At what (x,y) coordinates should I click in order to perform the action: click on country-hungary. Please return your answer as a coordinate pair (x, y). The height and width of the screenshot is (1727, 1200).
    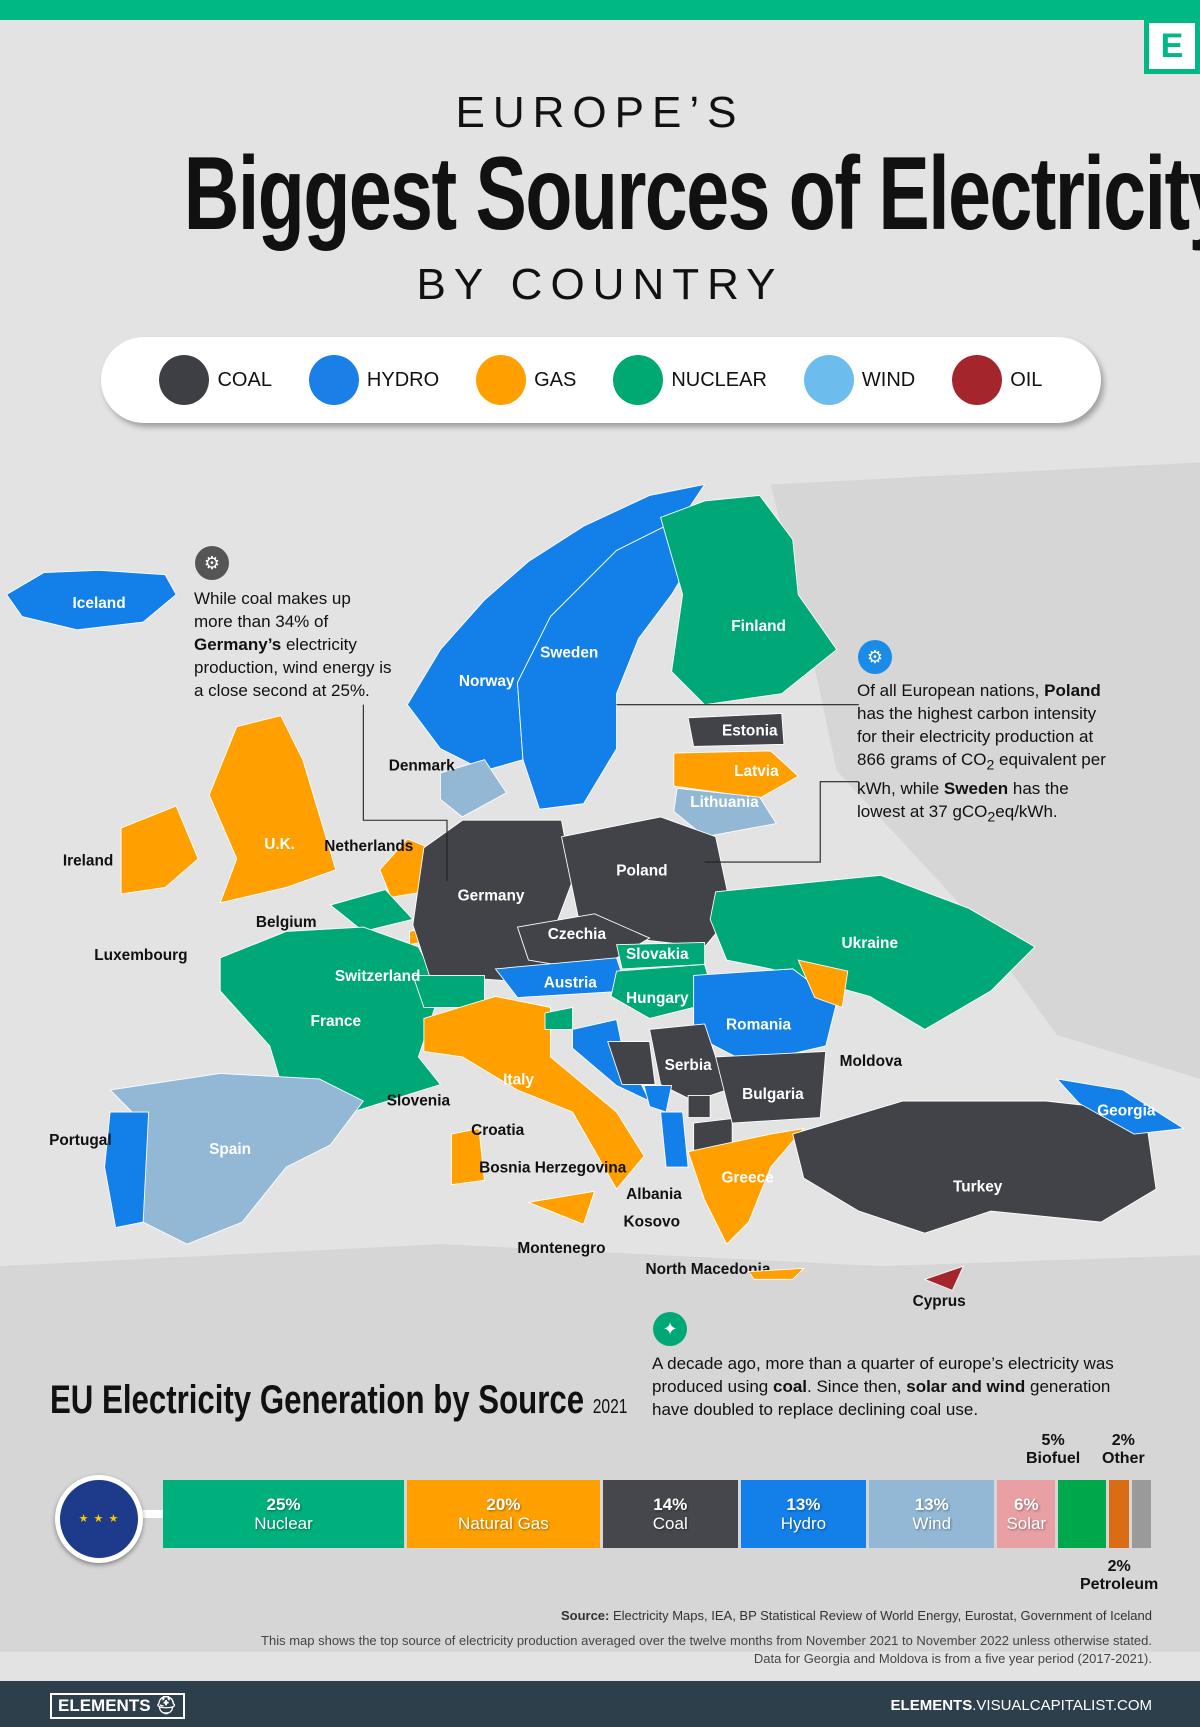
    Looking at the image, I should click on (663, 991).